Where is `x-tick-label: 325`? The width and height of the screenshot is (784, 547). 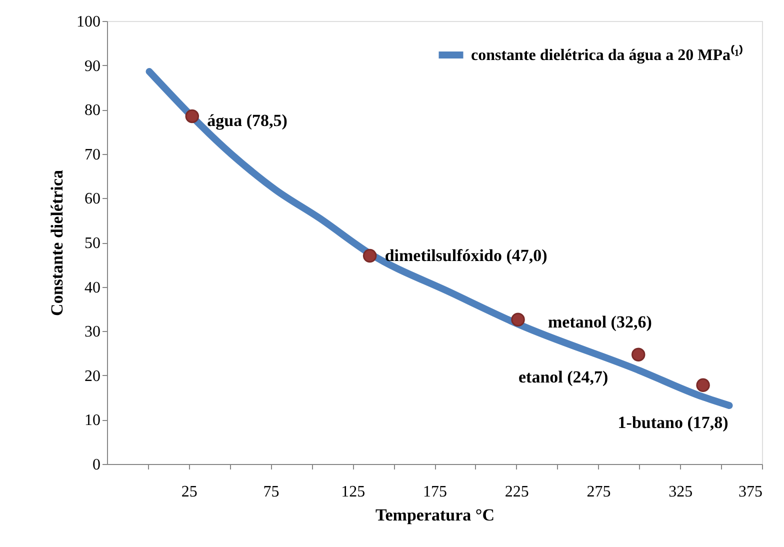
x-tick-label: 325 is located at coordinates (680, 492).